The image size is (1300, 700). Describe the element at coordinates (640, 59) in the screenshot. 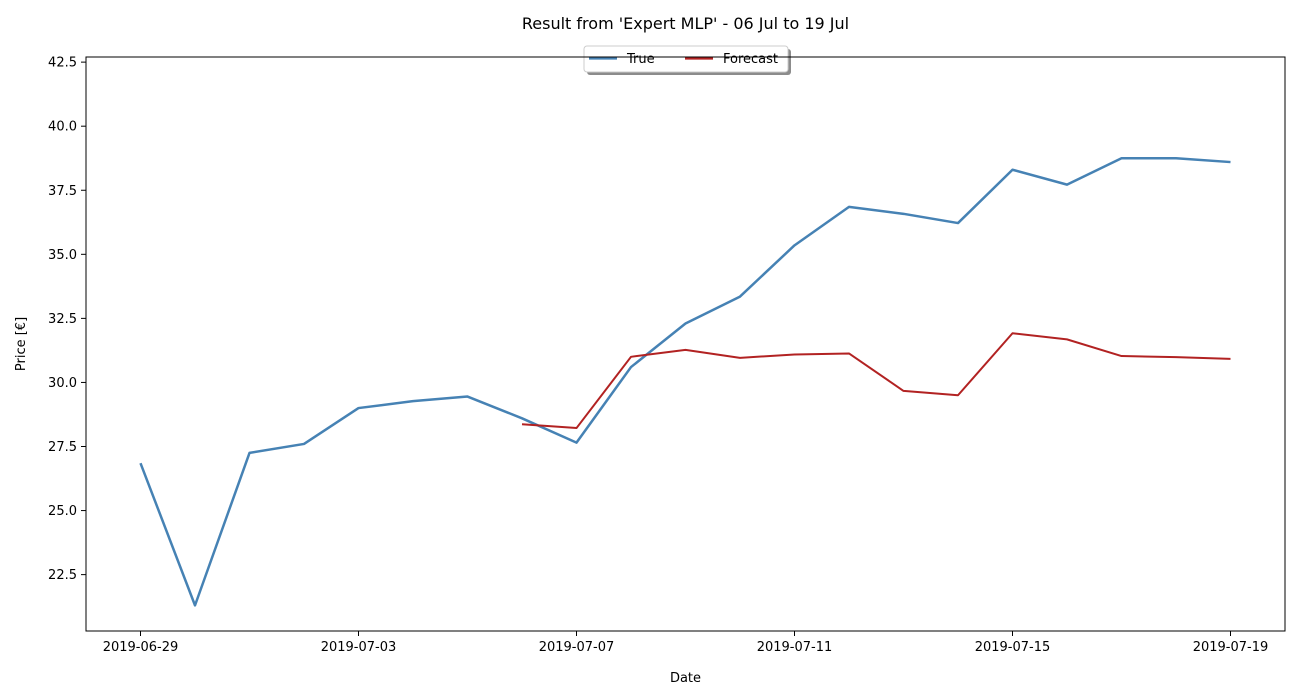

I see `legend-label-true: True` at that location.